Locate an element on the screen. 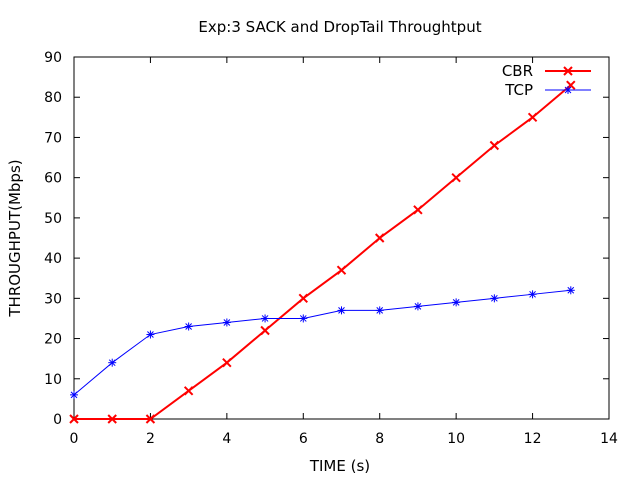 Image resolution: width=640 pixels, height=480 pixels. legend-marker-tcp is located at coordinates (568, 90).